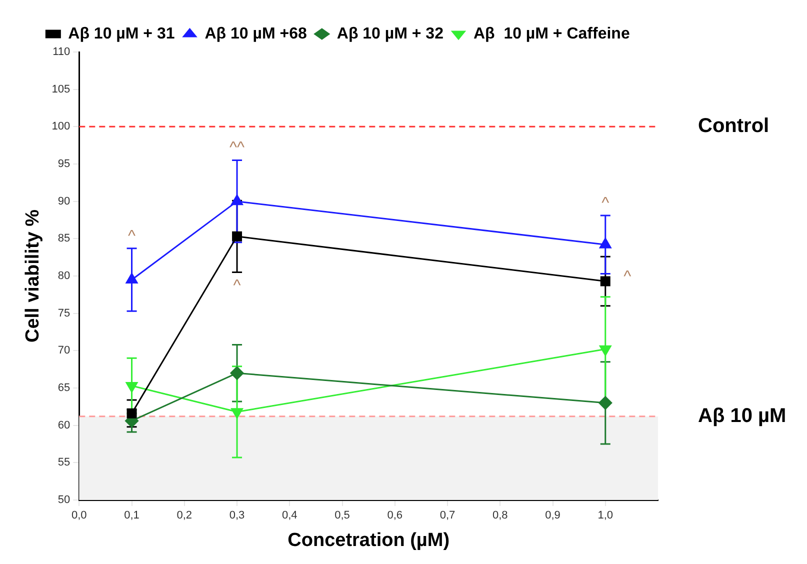  Describe the element at coordinates (64, 201) in the screenshot. I see `y-tick-label: 90` at that location.